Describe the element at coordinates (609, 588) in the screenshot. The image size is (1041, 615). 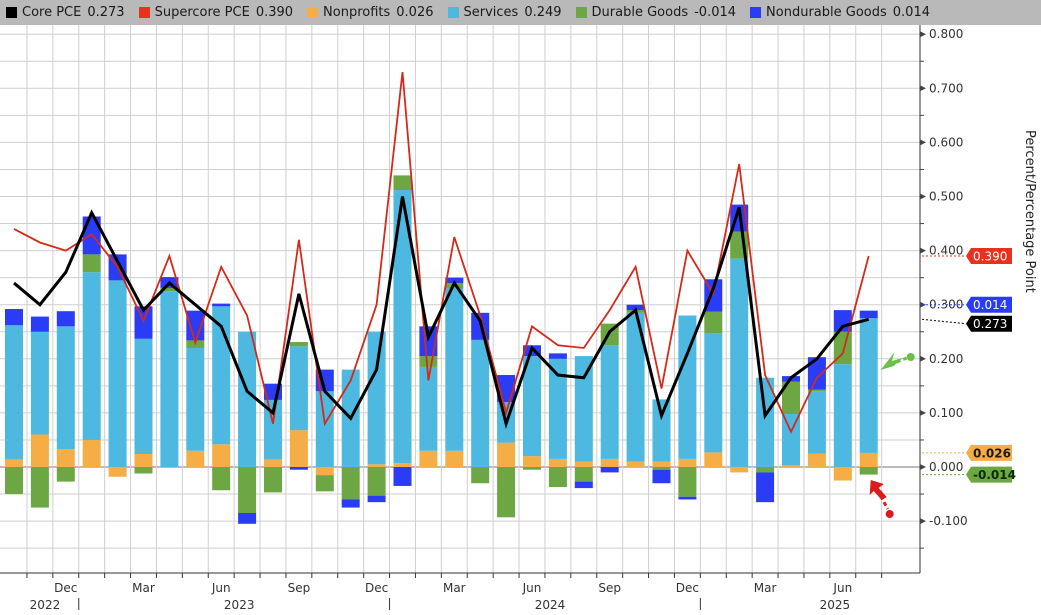
I see `x-tick-label: Sep` at that location.